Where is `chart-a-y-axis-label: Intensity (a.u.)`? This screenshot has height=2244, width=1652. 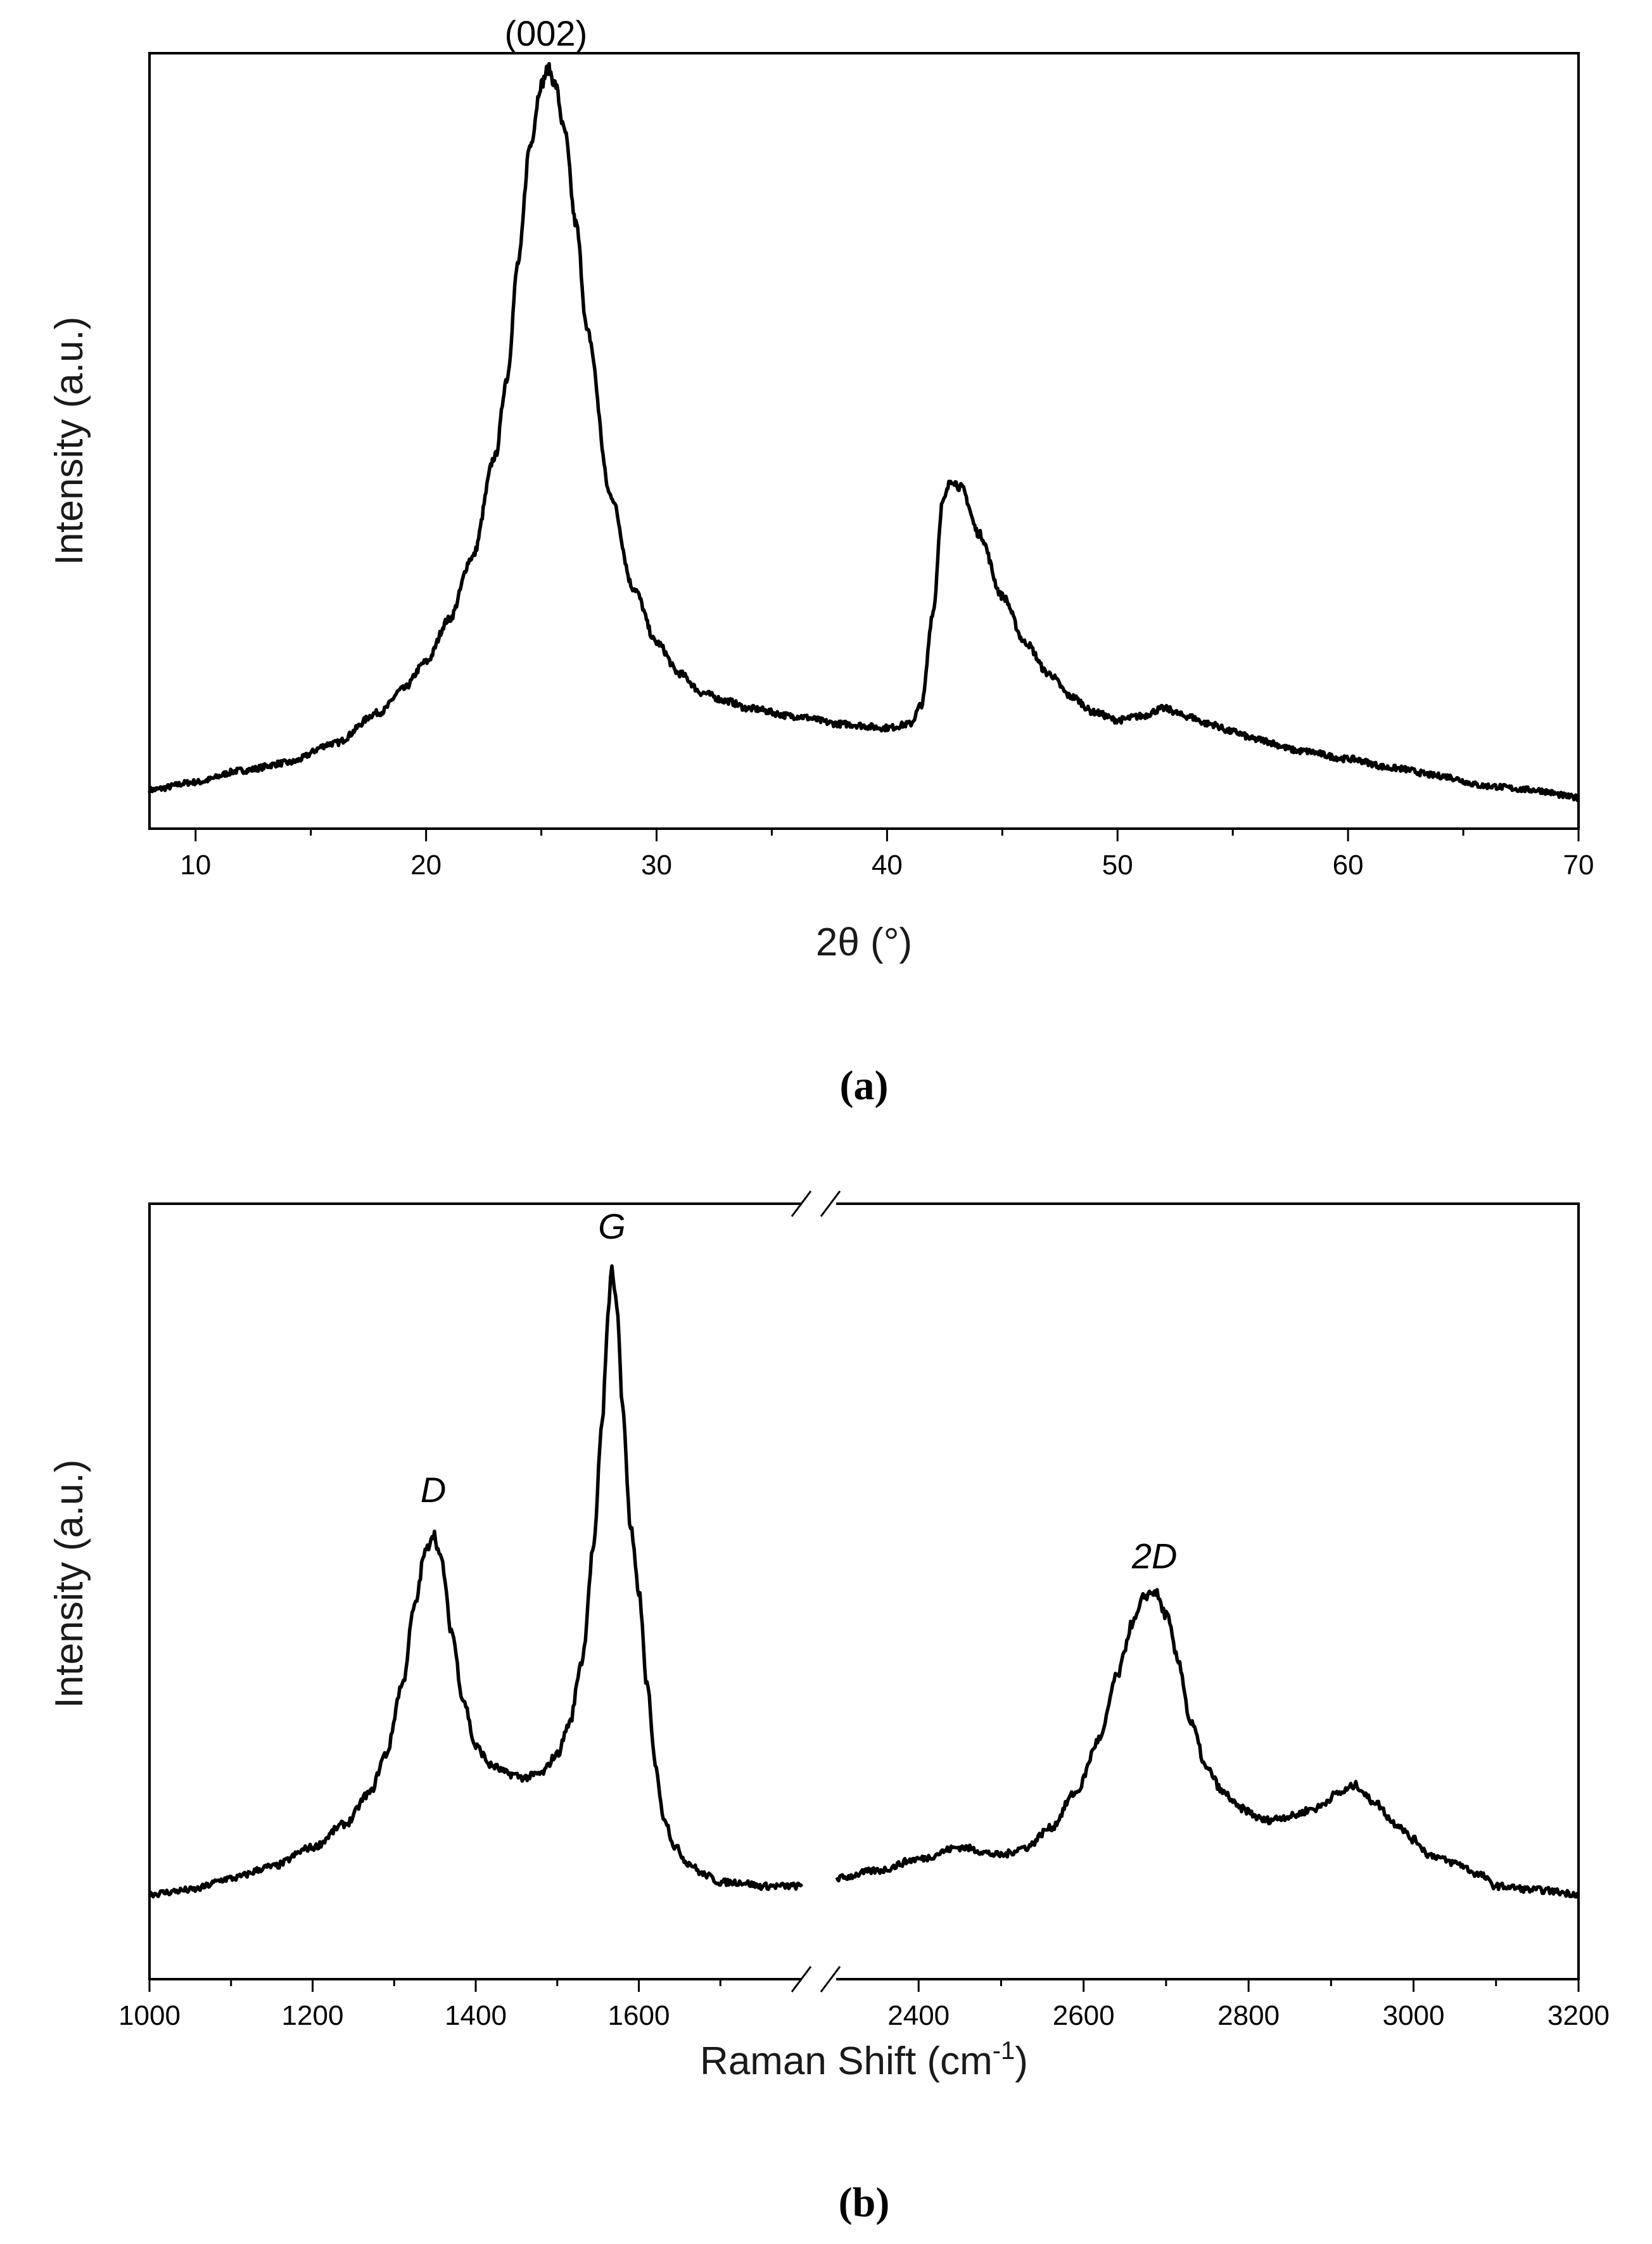 chart-a-y-axis-label: Intensity (a.u.) is located at coordinates (69, 441).